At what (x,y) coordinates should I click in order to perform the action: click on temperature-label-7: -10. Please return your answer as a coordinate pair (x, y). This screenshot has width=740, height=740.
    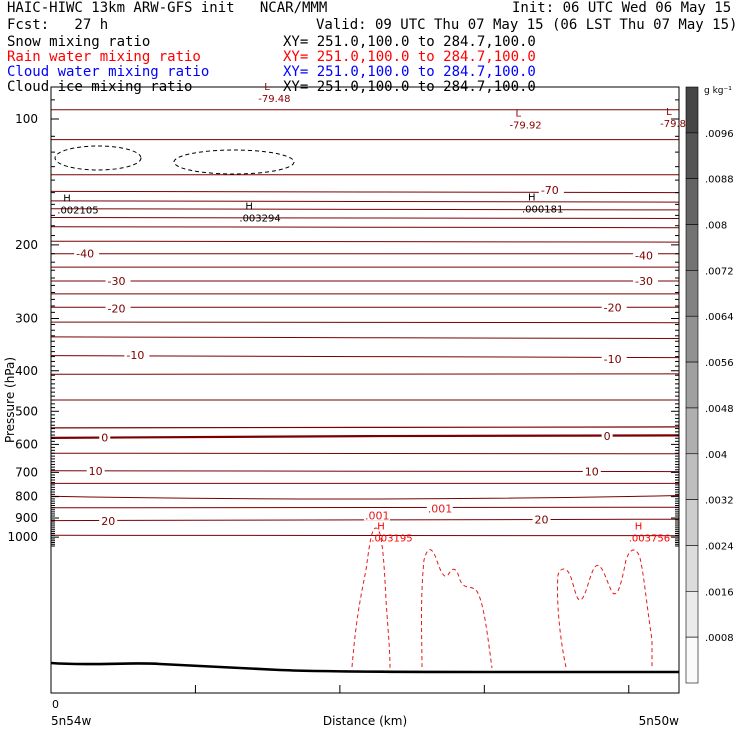
    Looking at the image, I should click on (135, 355).